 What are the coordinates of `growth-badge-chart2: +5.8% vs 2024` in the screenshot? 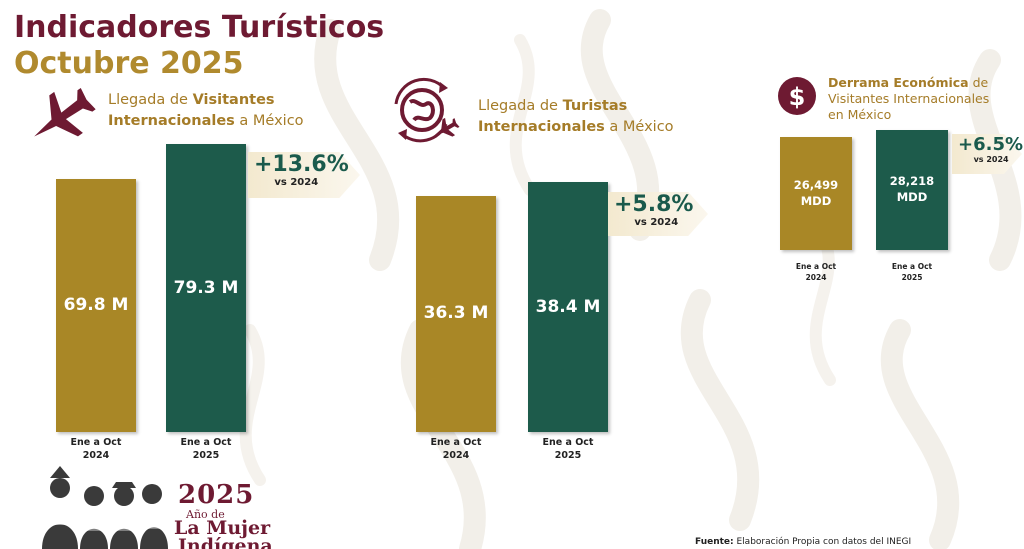 It's located at (658, 214).